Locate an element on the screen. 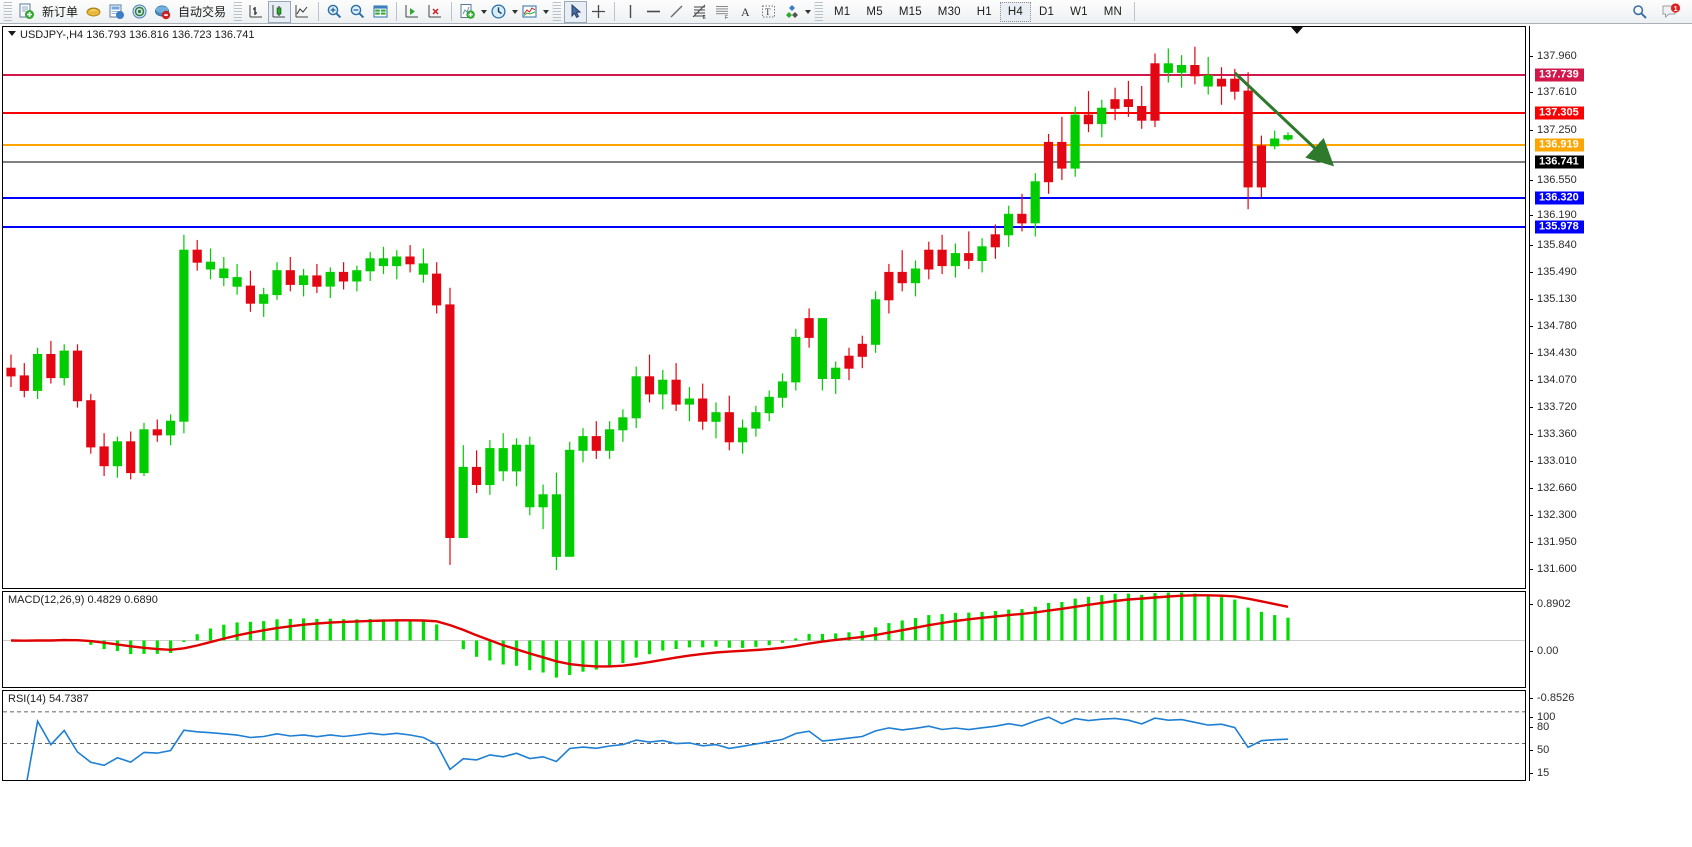  macd-tick-label: 0.00 is located at coordinates (1548, 651).